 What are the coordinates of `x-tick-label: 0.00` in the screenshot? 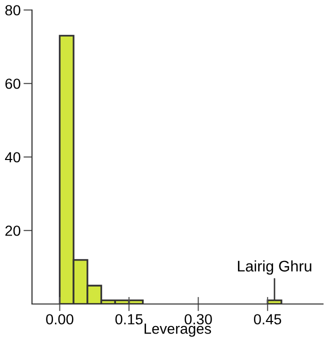 It's located at (60, 319).